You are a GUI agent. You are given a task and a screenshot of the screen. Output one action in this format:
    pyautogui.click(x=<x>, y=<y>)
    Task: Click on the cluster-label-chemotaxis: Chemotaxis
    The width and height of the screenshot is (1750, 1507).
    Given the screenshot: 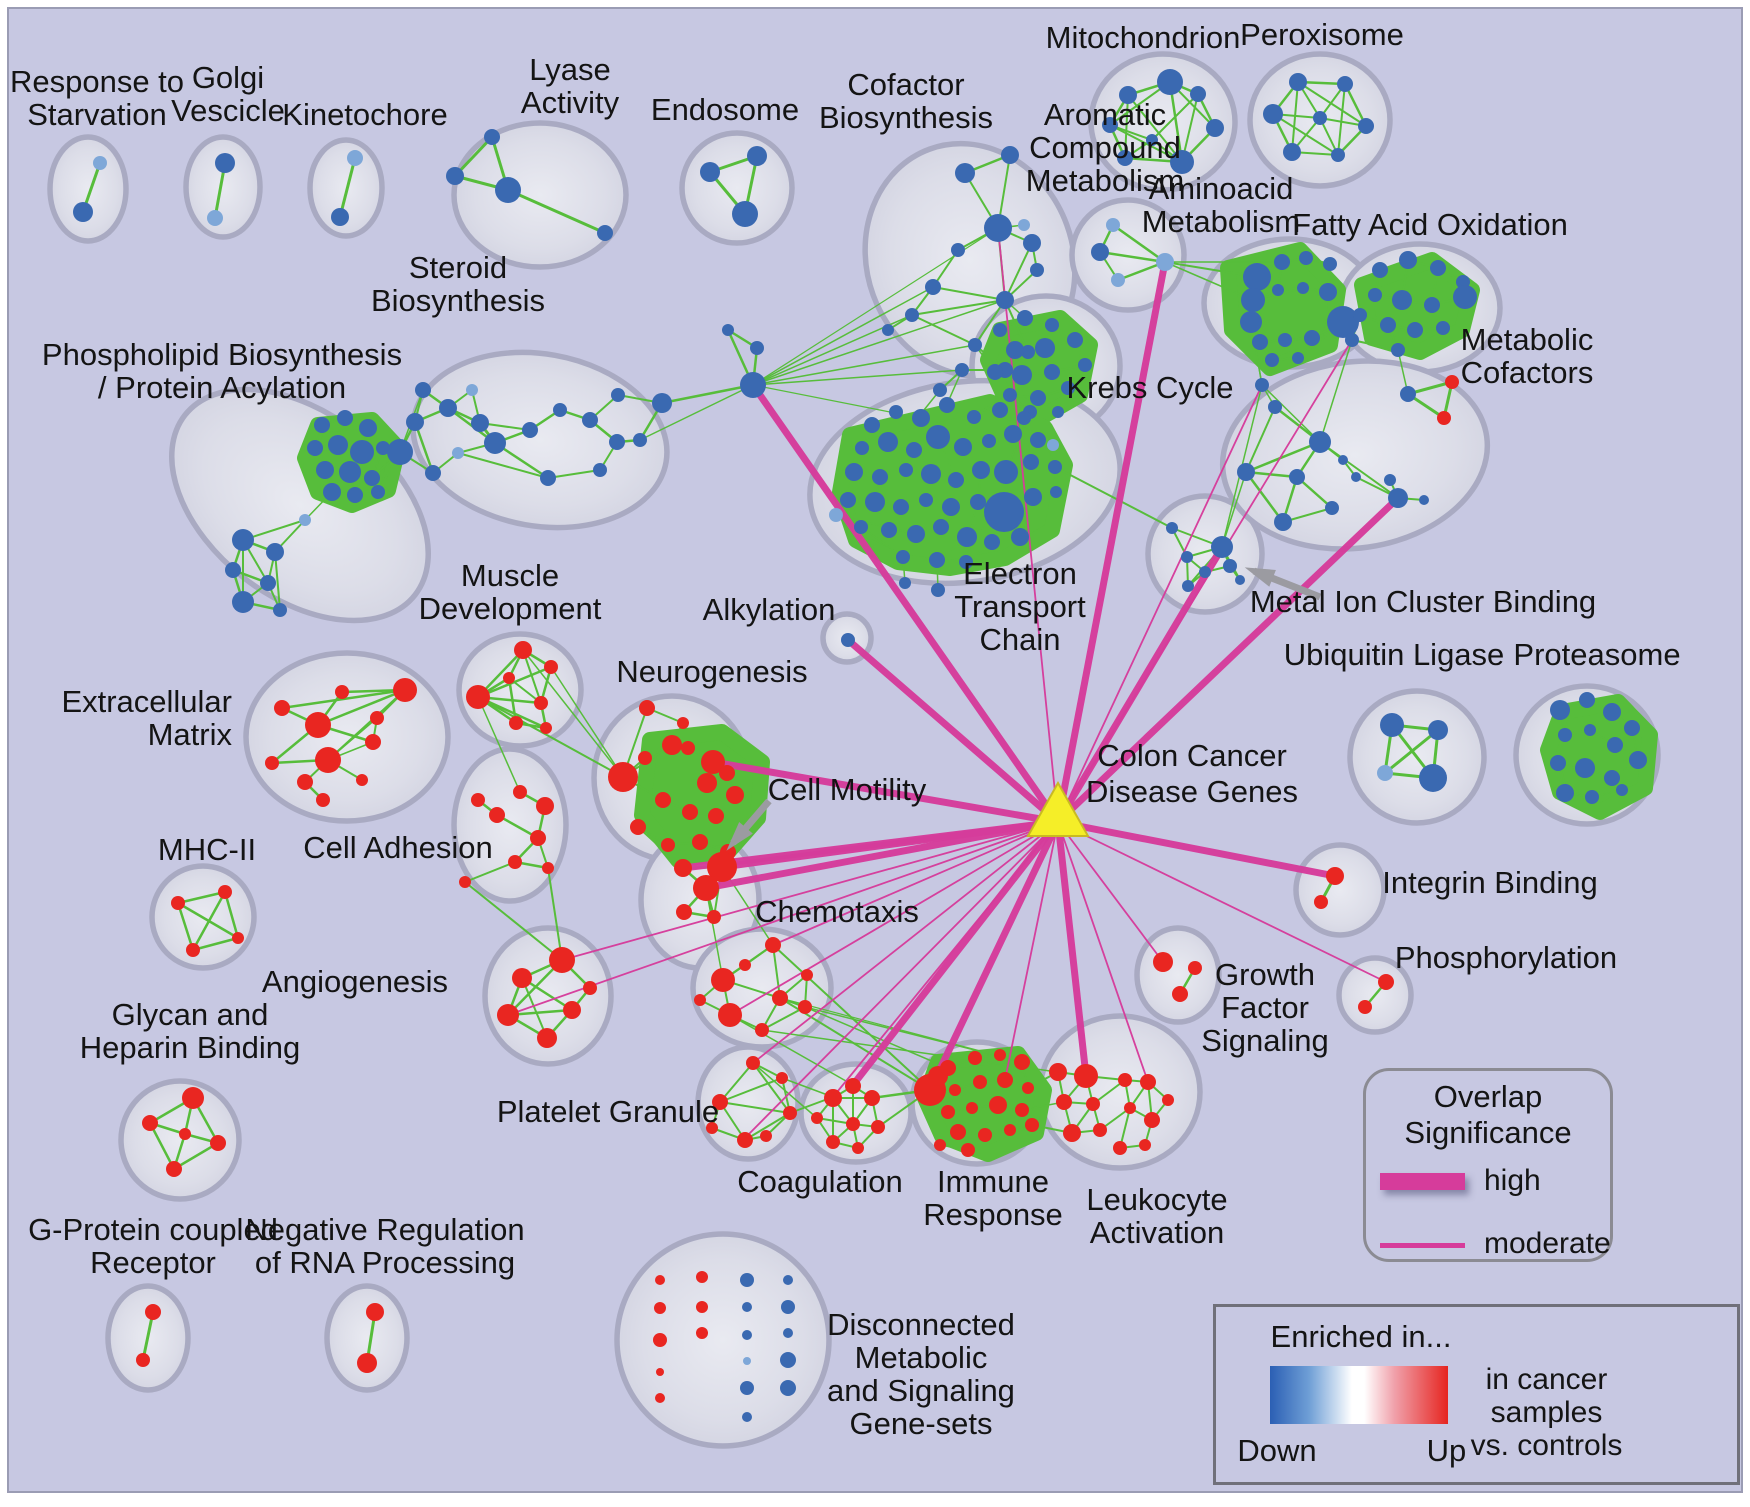 What is the action you would take?
    pyautogui.click(x=837, y=911)
    